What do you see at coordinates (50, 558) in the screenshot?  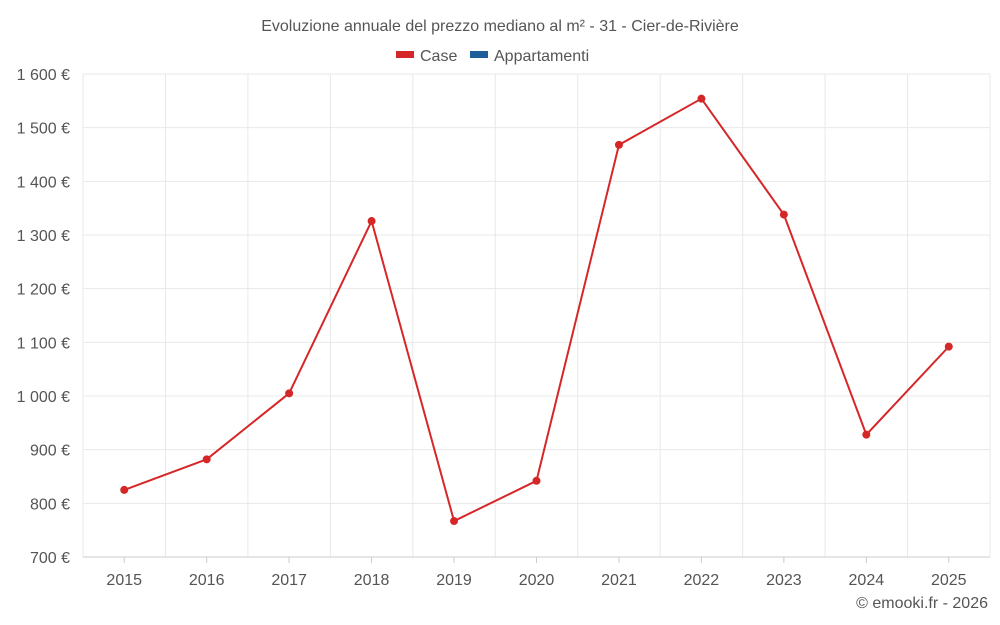 I see `y-tick-label: 700 €` at bounding box center [50, 558].